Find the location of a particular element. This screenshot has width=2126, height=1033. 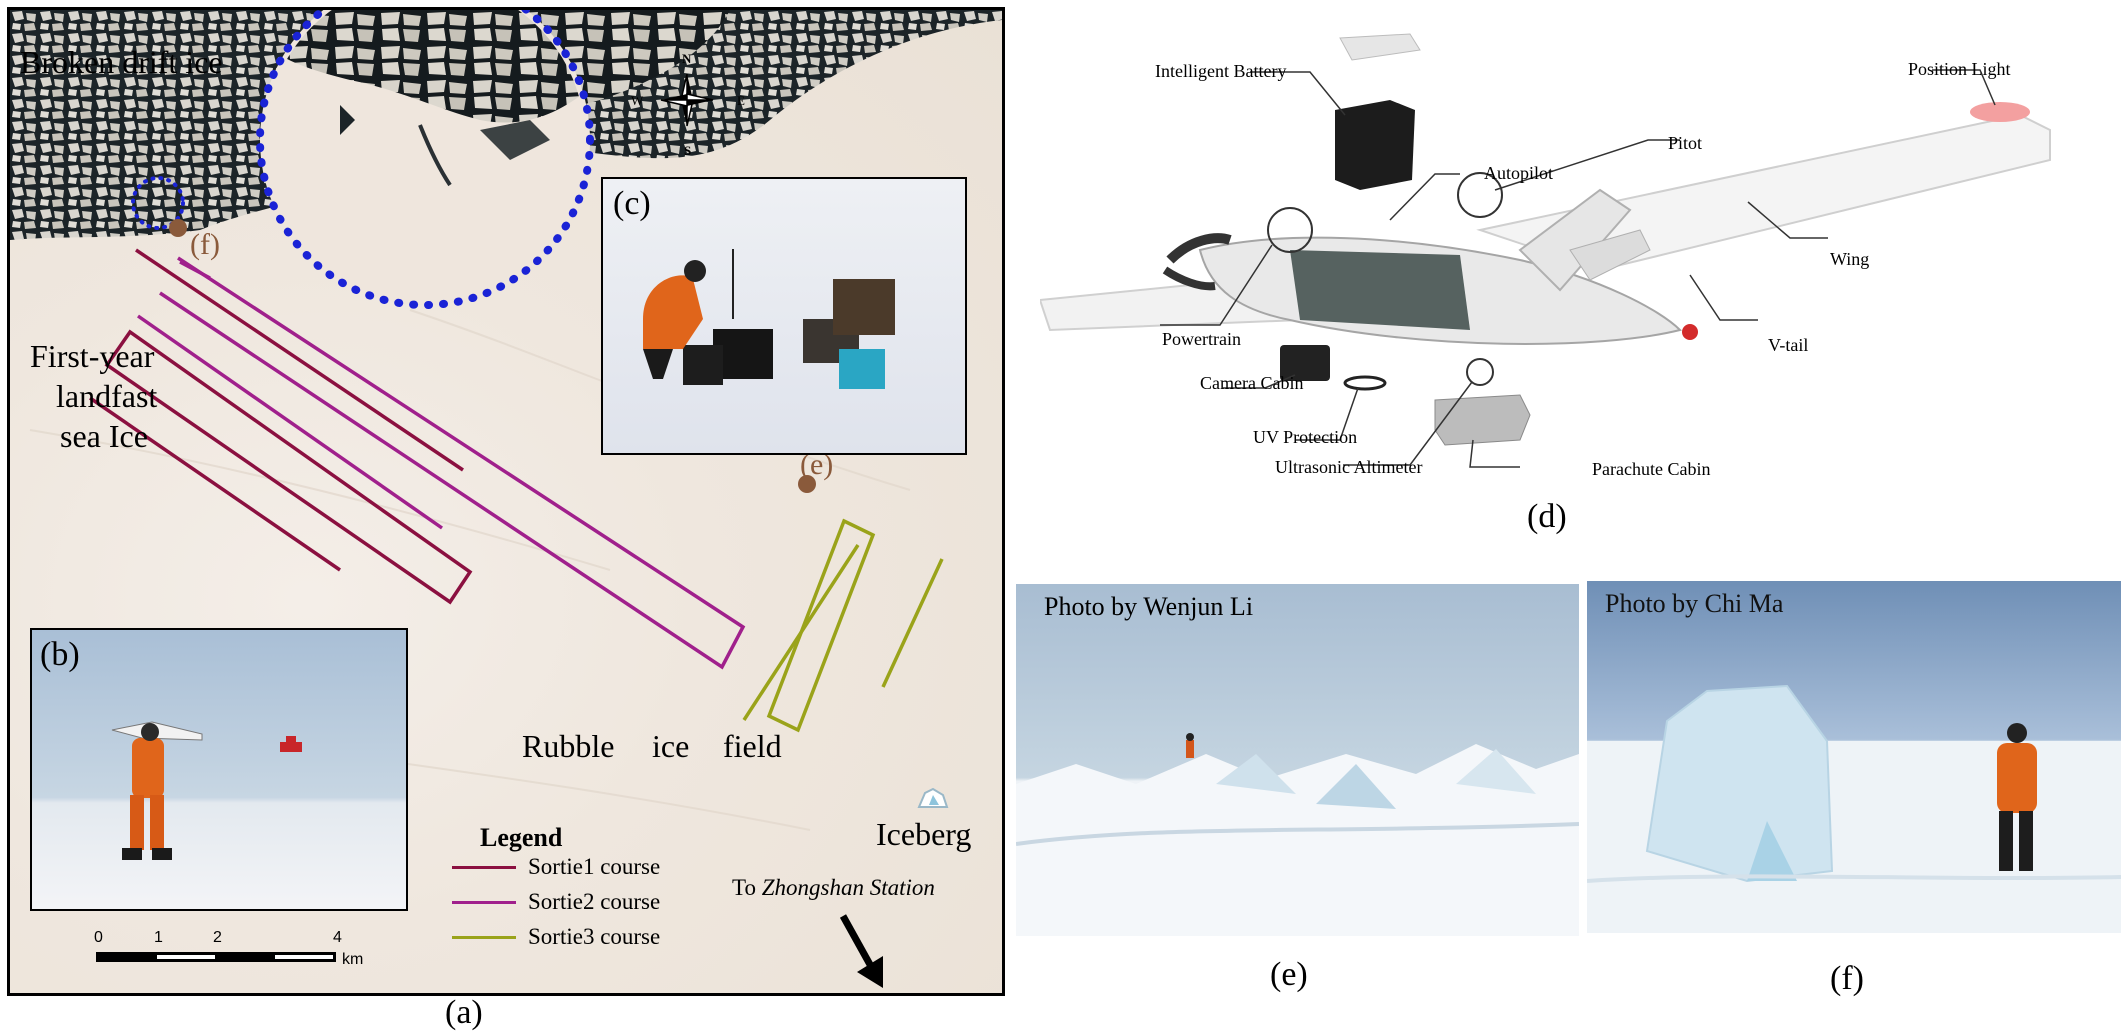

panel-label-c: (c) is located at coordinates (632, 203).